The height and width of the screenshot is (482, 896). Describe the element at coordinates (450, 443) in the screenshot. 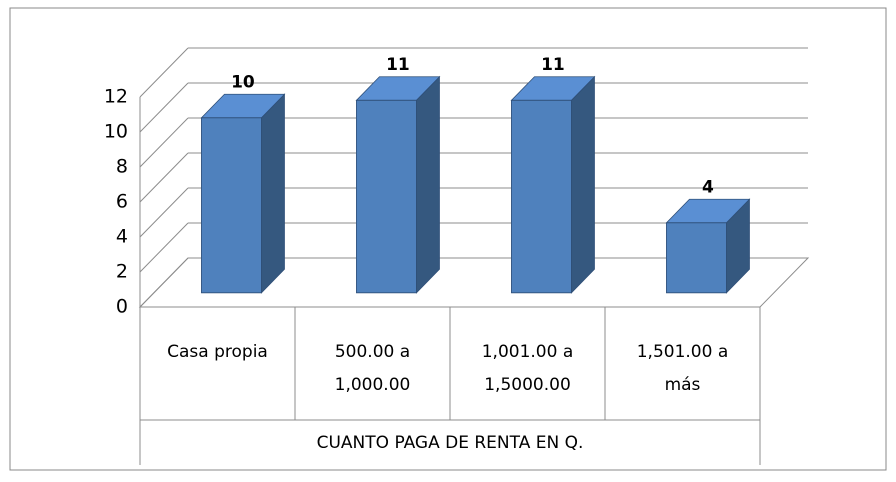

I see `x-axis-title: CUANTO PAGA DE RENTA EN Q.` at that location.